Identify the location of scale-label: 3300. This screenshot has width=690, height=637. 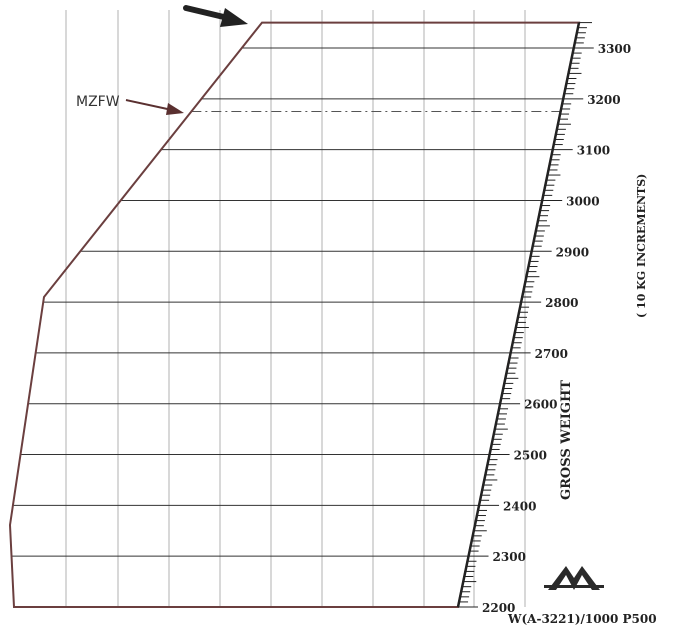
(614, 49).